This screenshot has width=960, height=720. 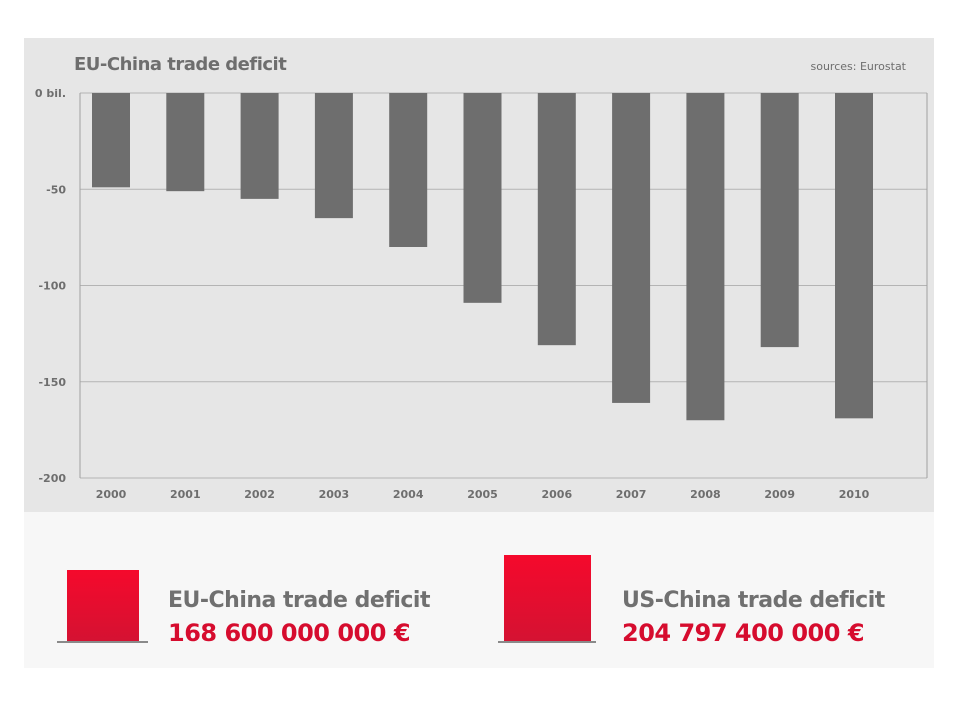 What do you see at coordinates (185, 142) in the screenshot?
I see `bar-2001` at bounding box center [185, 142].